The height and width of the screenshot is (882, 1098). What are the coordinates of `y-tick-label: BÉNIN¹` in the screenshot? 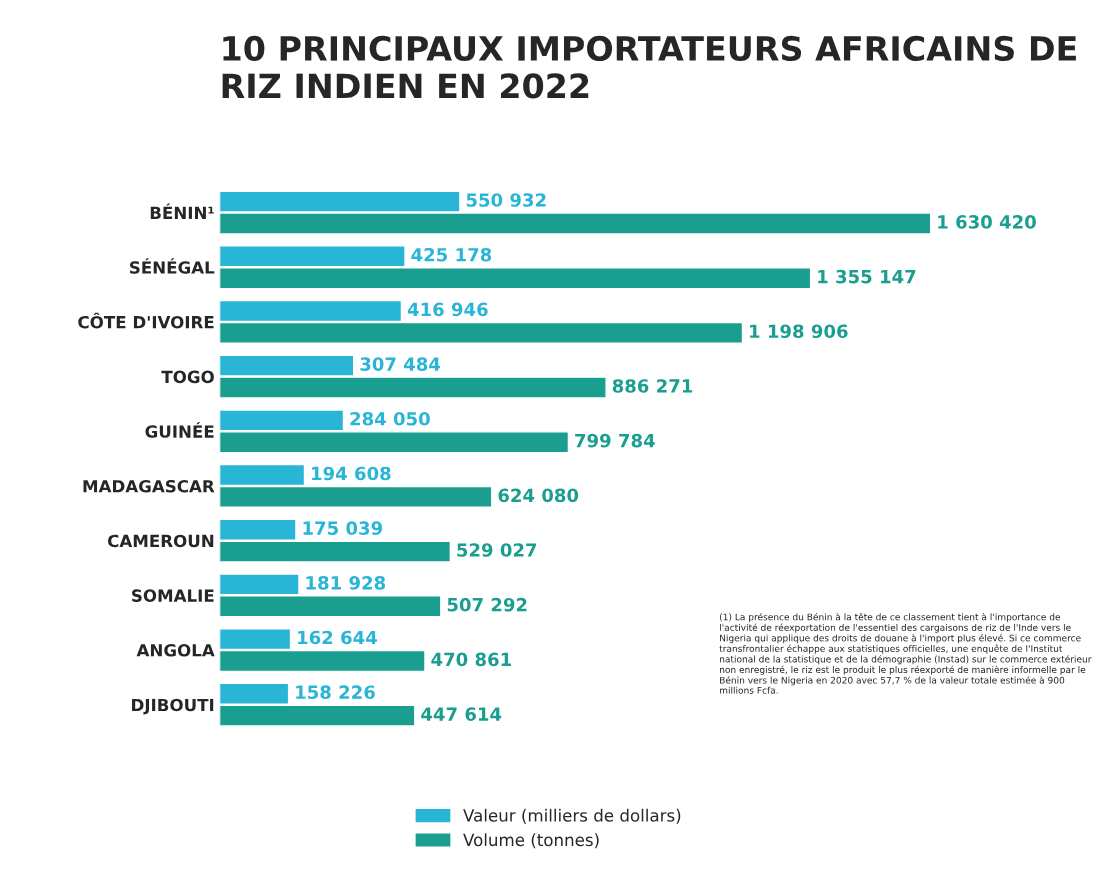 It's located at (182, 211).